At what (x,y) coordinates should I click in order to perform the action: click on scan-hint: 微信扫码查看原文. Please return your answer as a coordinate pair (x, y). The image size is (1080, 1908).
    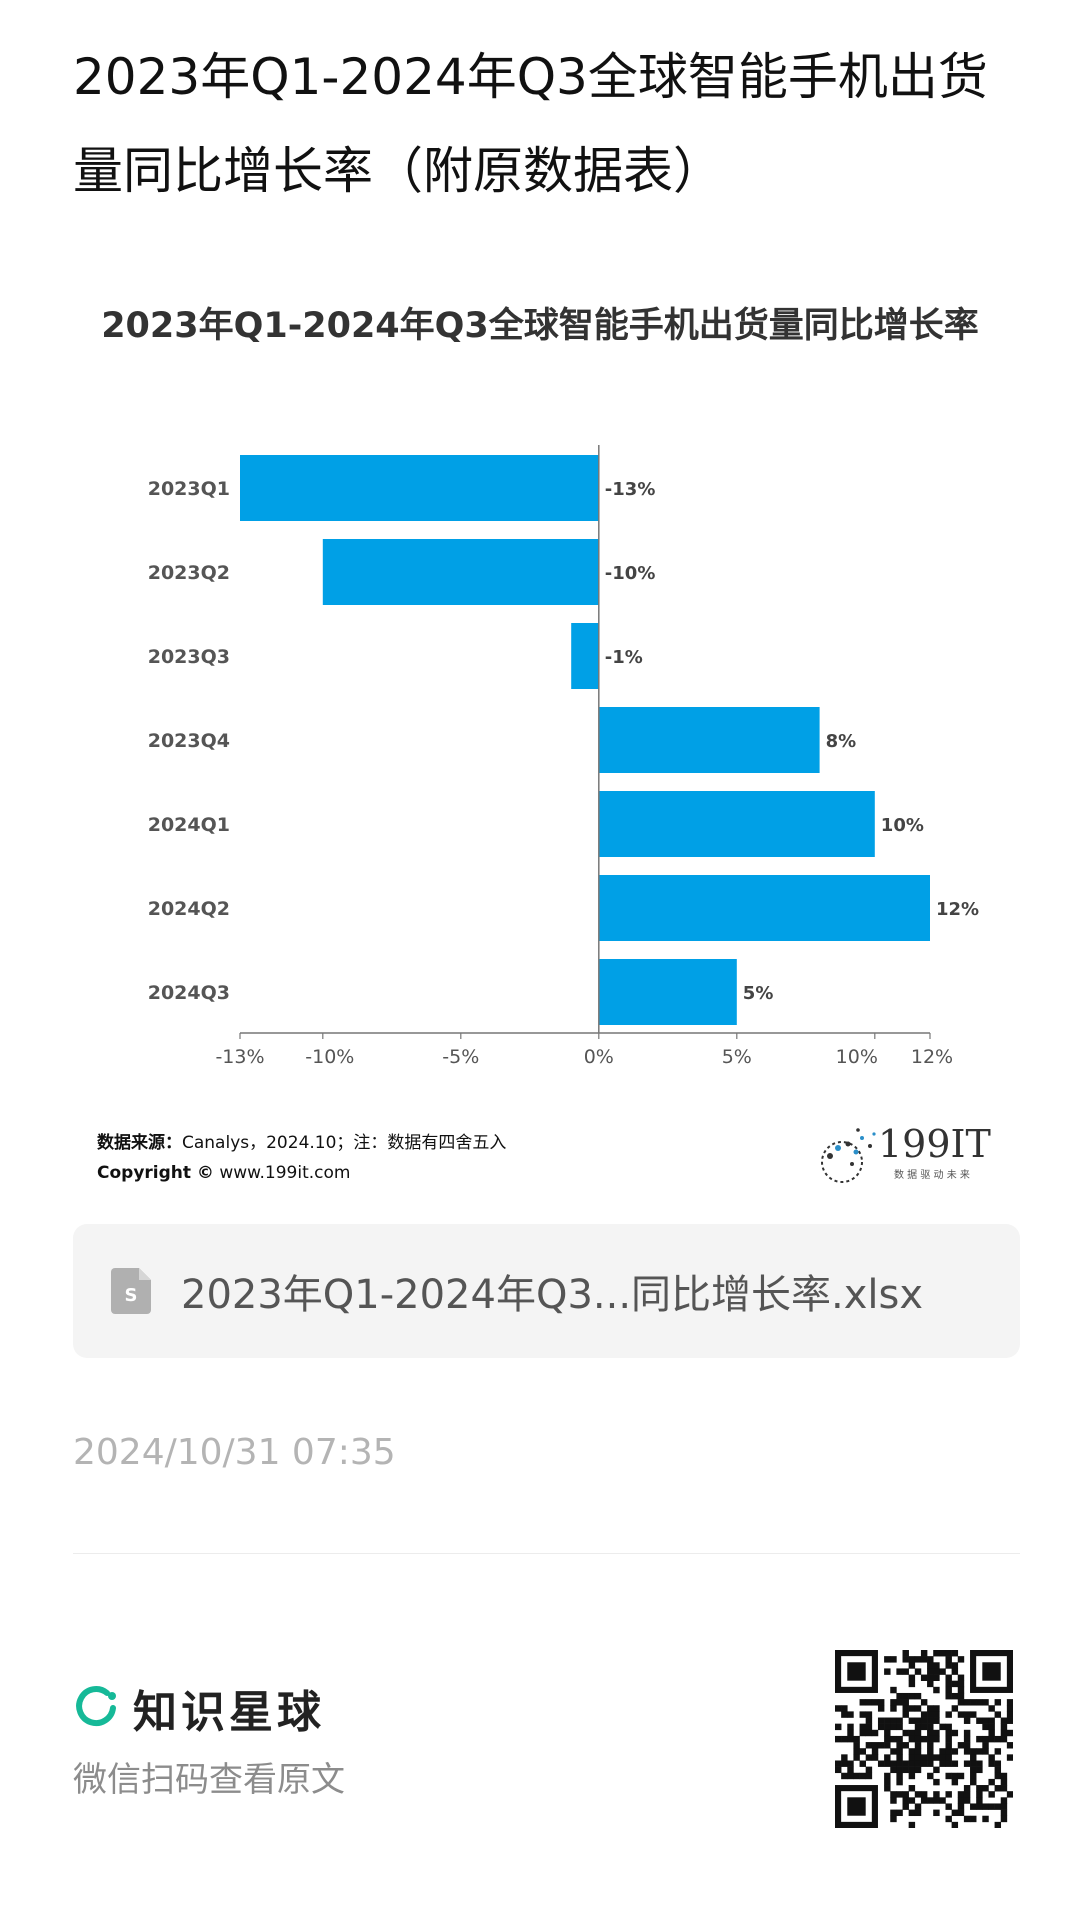
    Looking at the image, I should click on (209, 1780).